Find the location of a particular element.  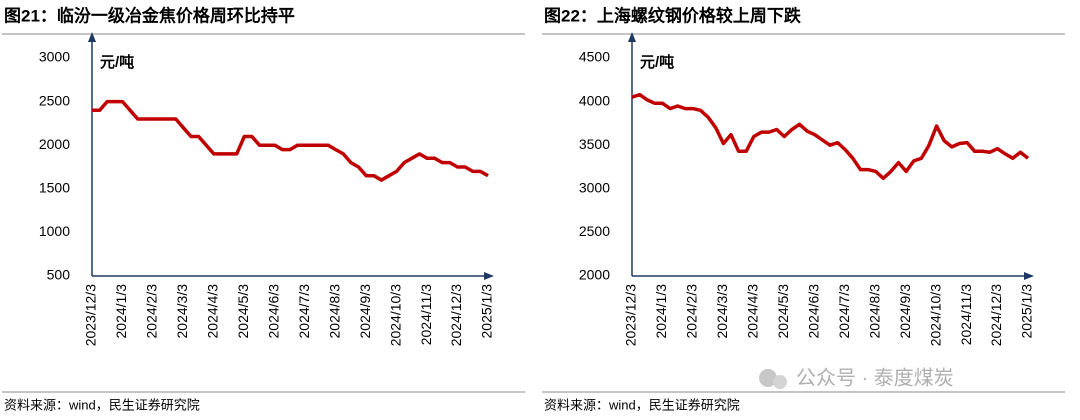

y-tick-label: 3500 is located at coordinates (594, 144).